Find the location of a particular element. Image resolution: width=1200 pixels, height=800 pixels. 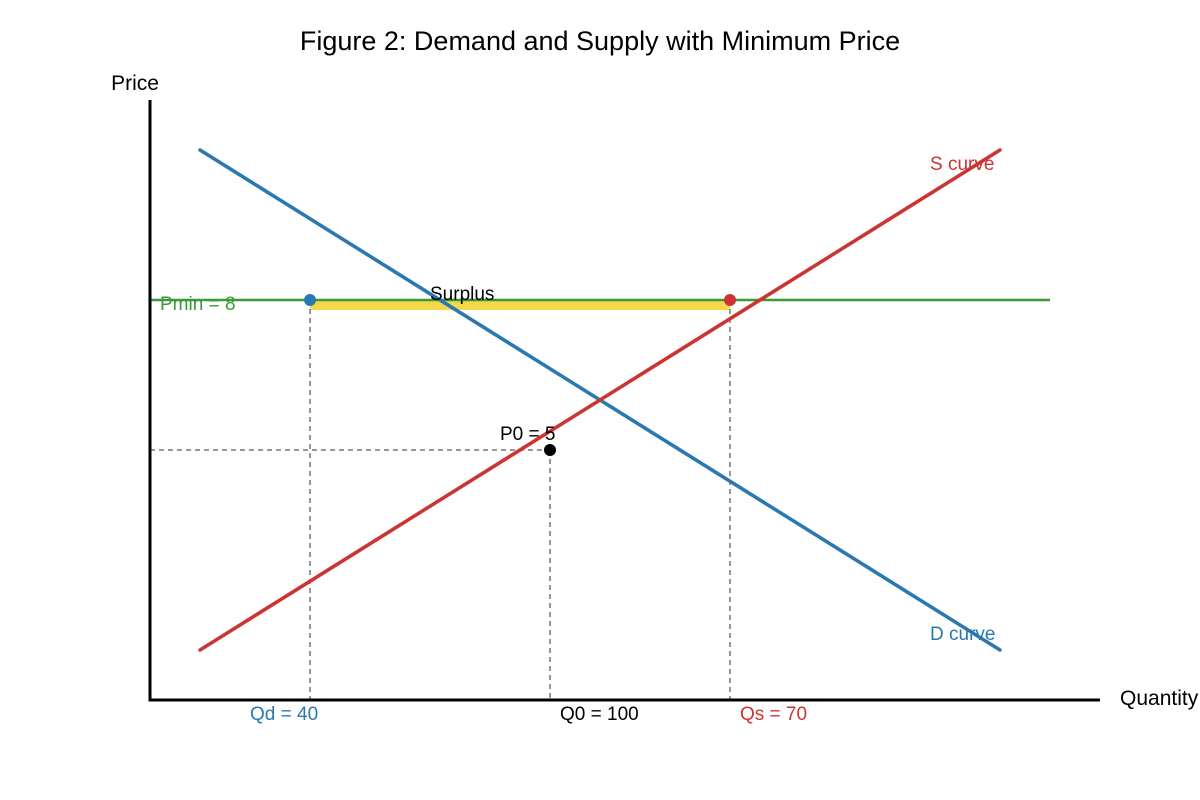

surplus-band is located at coordinates (520, 305).